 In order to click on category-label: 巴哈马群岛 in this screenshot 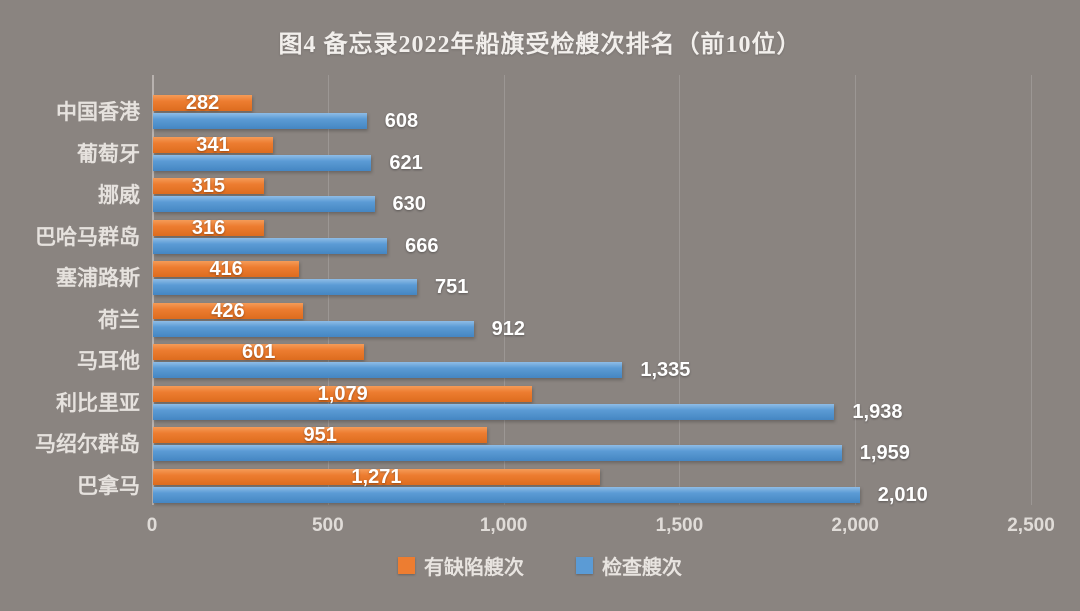, I will do `click(87, 236)`.